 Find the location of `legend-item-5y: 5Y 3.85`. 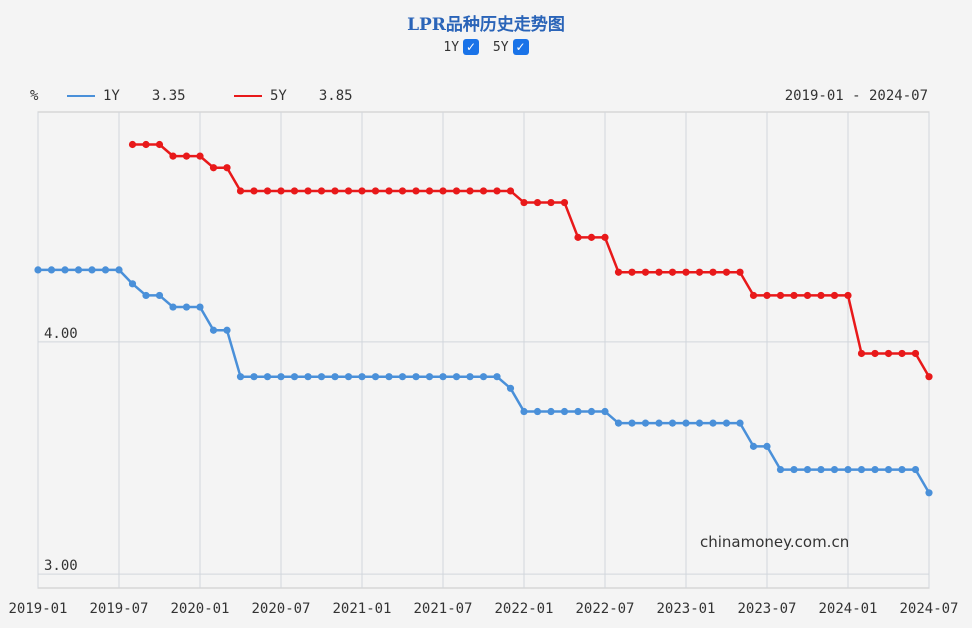

legend-item-5y: 5Y 3.85 is located at coordinates (293, 96).